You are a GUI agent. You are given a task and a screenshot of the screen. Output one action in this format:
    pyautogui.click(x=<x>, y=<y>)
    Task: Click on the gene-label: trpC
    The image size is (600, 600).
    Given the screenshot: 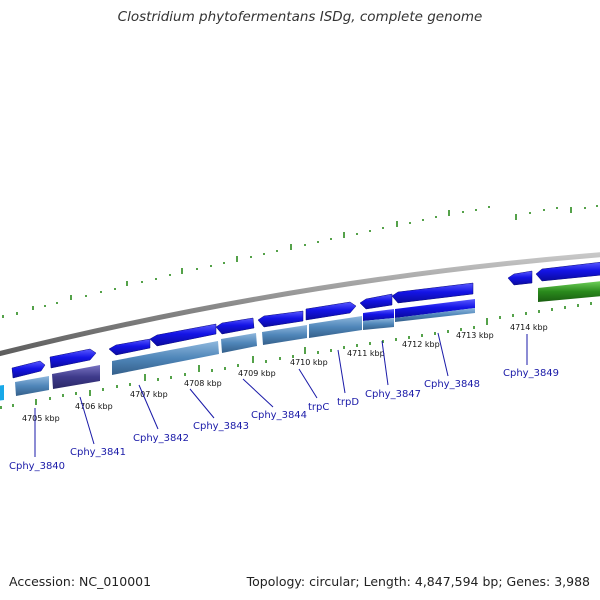 What is the action you would take?
    pyautogui.click(x=318, y=407)
    